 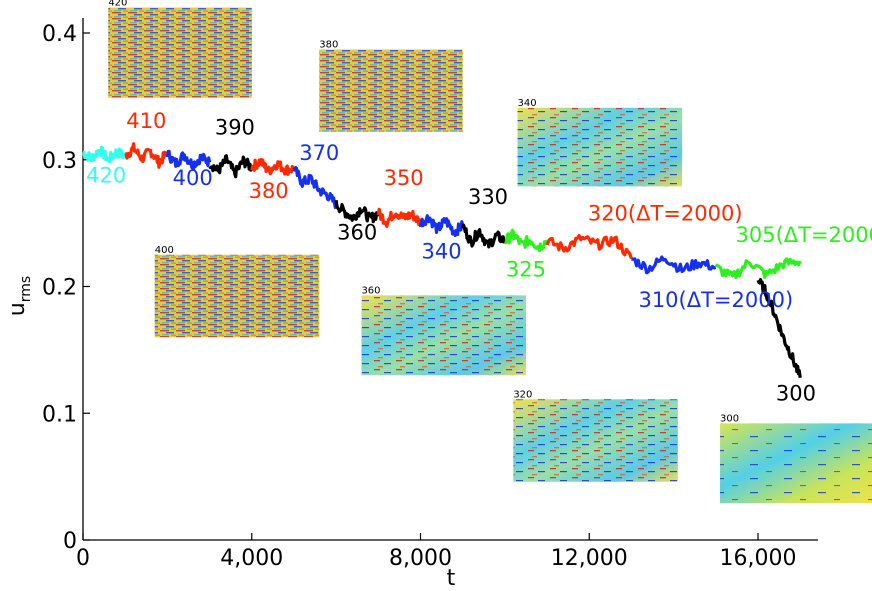 I want to click on segment-label: 380, so click(x=269, y=191).